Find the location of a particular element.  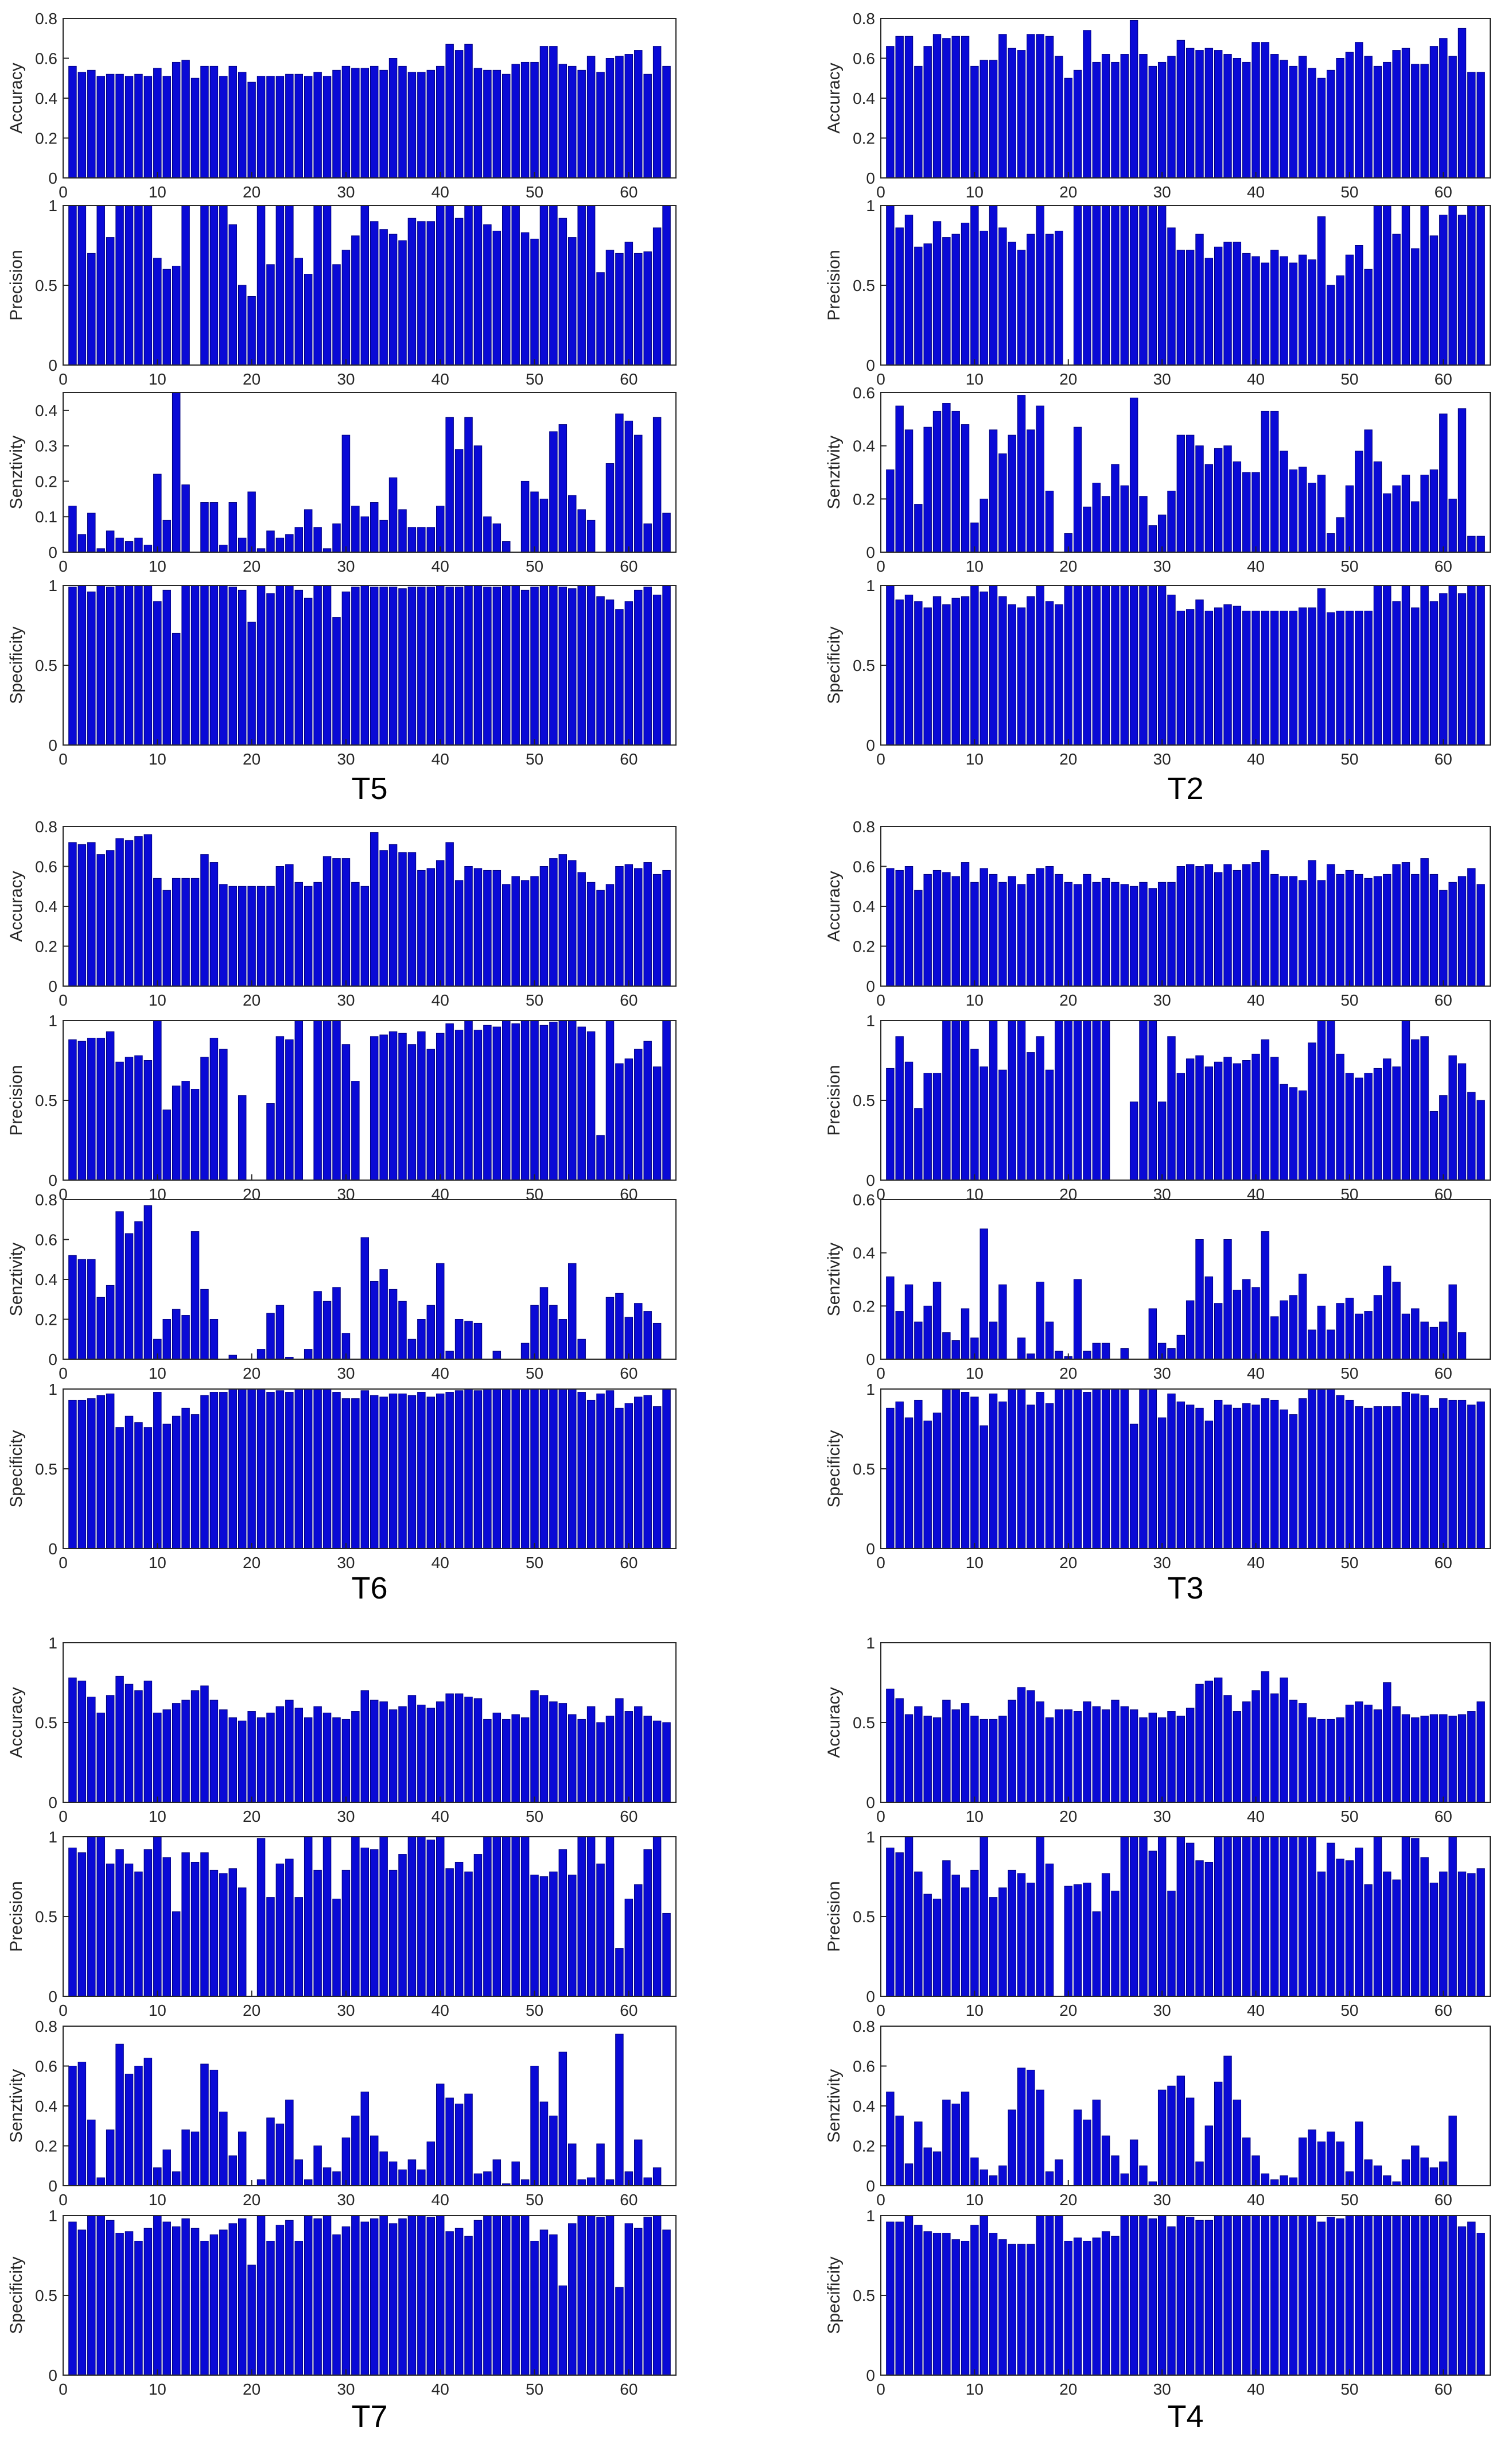

x-tick-label: 40 is located at coordinates (1256, 1816).